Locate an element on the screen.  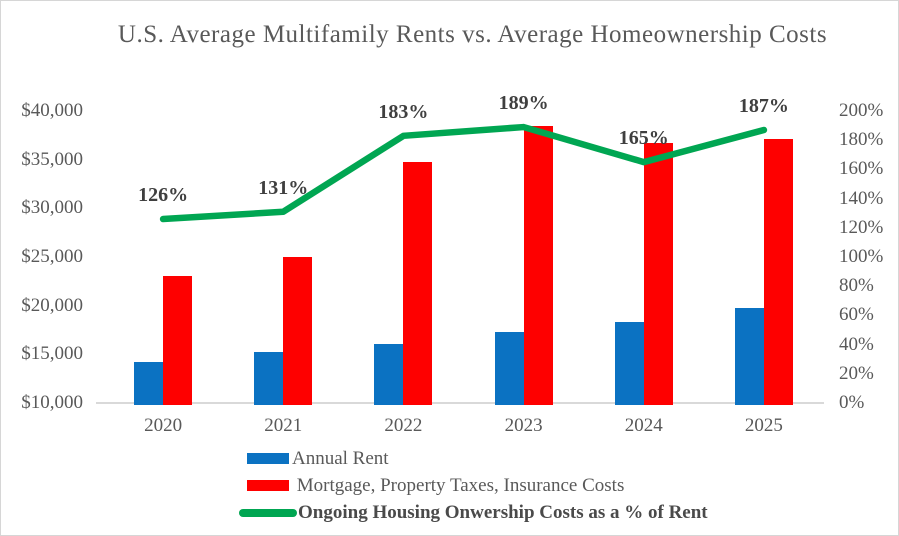
y-axis-tick-left: $25,000 is located at coordinates (52, 256).